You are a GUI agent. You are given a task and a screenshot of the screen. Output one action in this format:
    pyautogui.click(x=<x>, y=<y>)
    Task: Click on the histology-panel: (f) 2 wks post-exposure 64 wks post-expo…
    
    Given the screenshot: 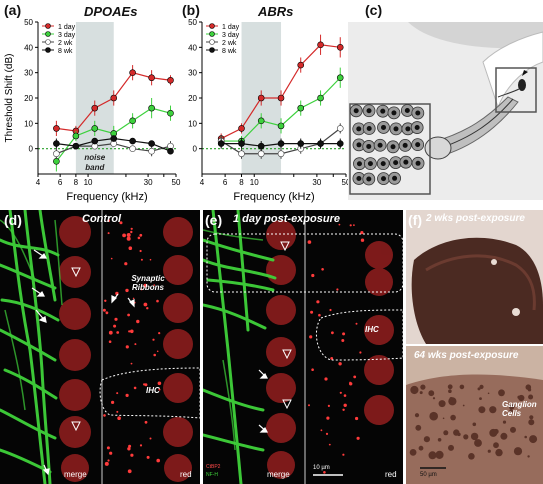 What is the action you would take?
    pyautogui.click(x=474, y=347)
    